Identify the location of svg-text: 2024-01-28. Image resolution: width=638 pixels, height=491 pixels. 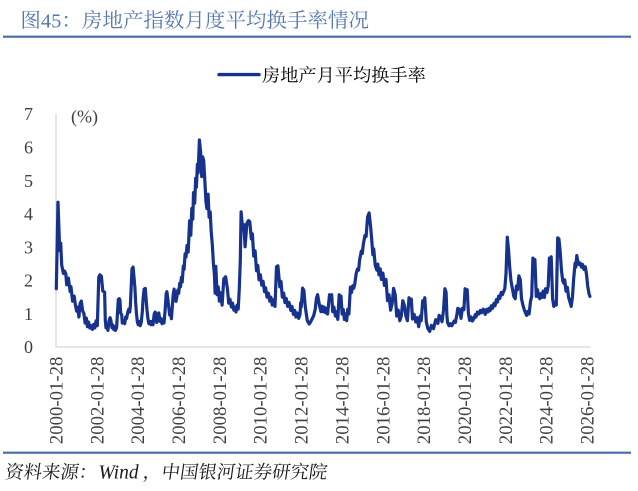
(547, 401).